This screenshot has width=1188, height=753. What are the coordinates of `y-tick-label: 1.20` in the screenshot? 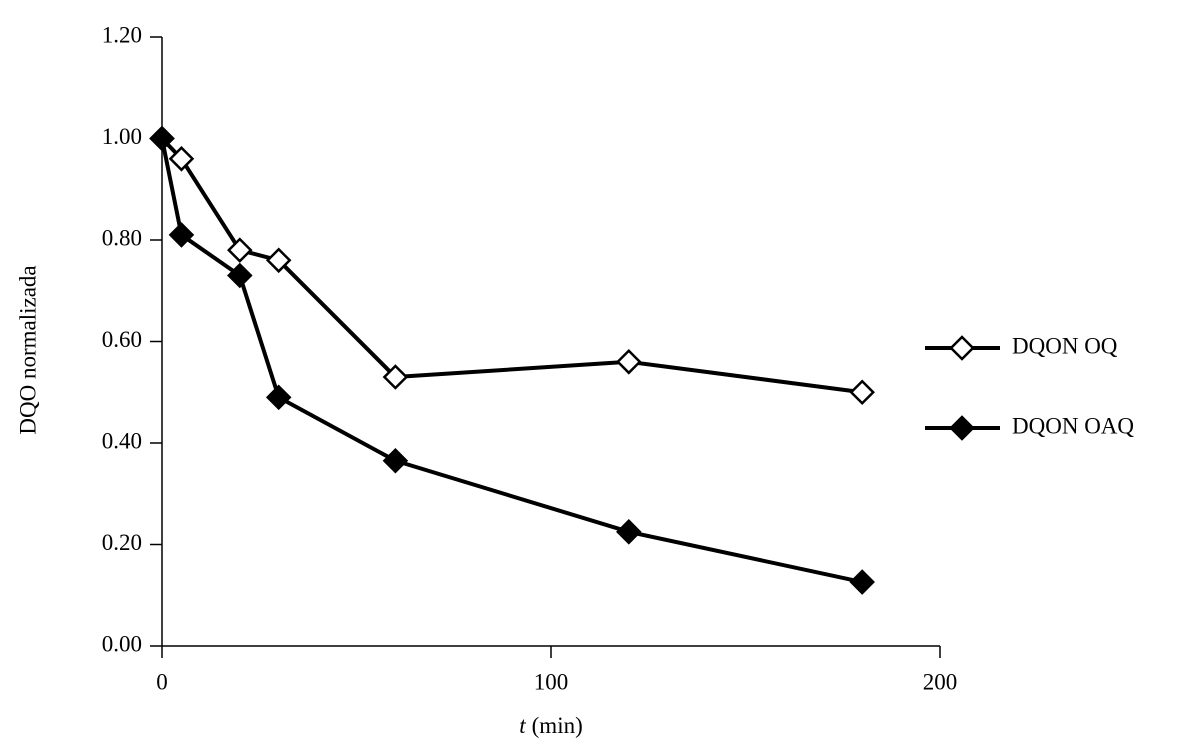 It's located at (122, 34).